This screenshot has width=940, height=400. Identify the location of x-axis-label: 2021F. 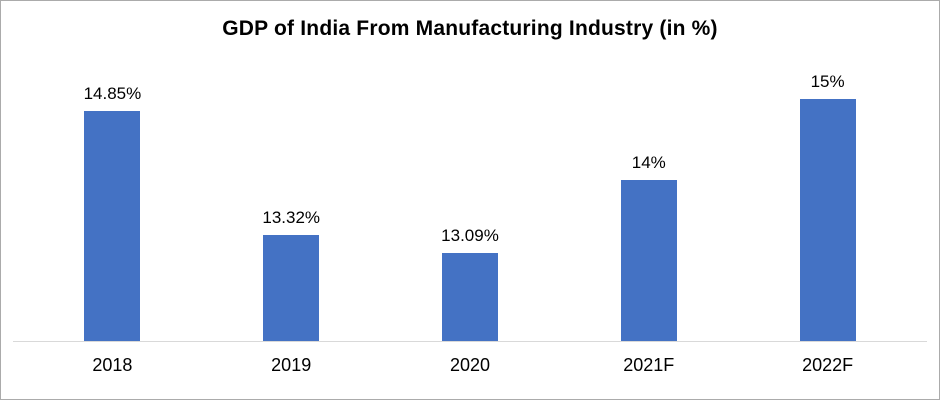
(649, 365).